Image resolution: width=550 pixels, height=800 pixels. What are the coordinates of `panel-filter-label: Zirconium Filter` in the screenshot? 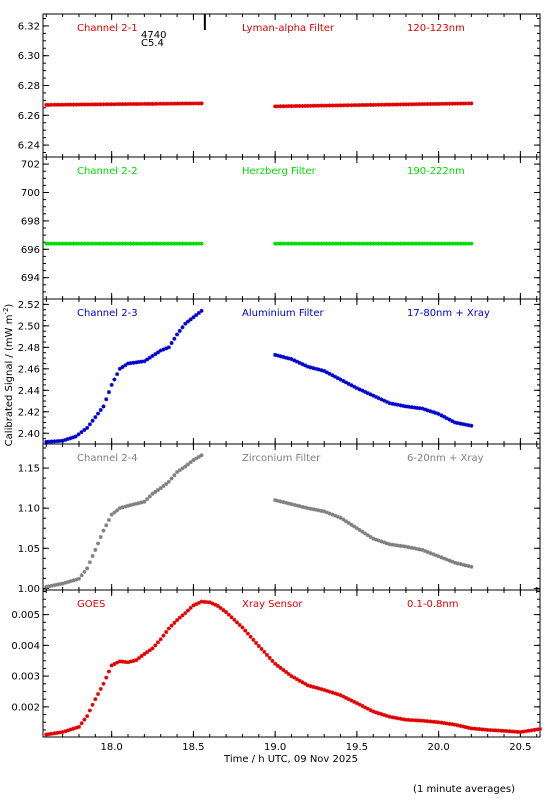 It's located at (281, 458).